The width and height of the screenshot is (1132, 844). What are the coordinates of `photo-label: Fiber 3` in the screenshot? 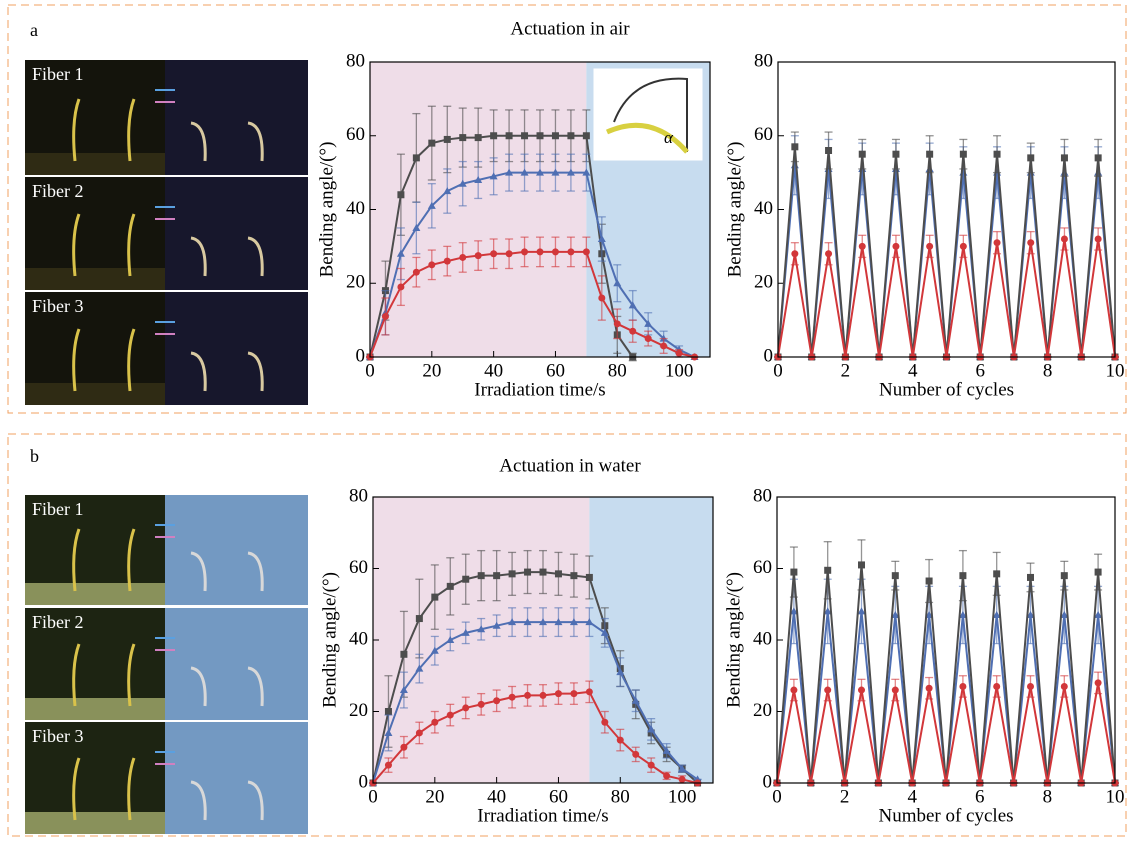 It's located at (58, 736).